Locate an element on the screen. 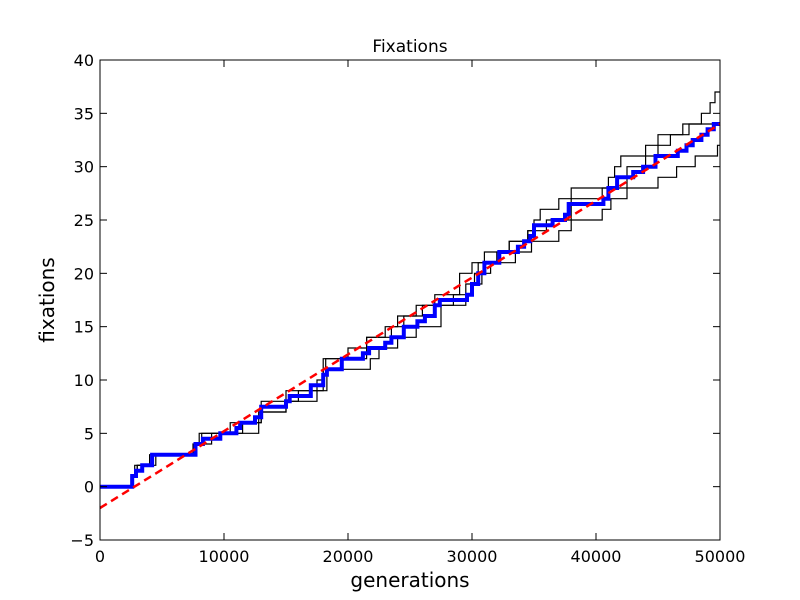 Image resolution: width=800 pixels, height=600 pixels. y-tick-label: 30 is located at coordinates (84, 167).